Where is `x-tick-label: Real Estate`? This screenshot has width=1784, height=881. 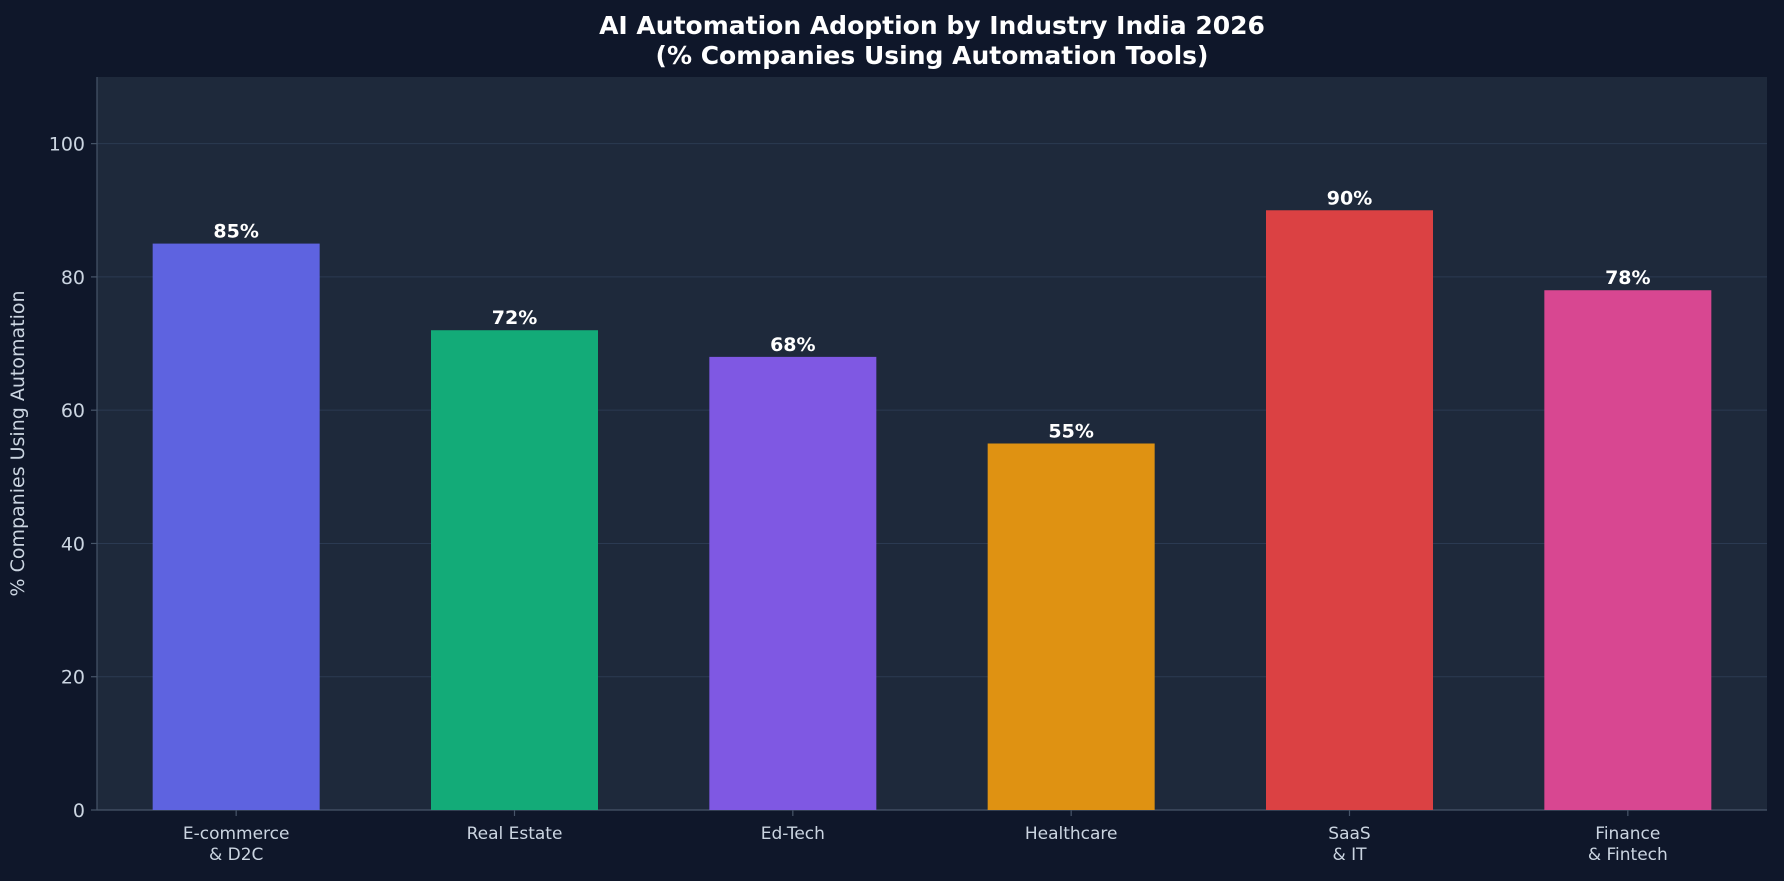 x-tick-label: Real Estate is located at coordinates (515, 834).